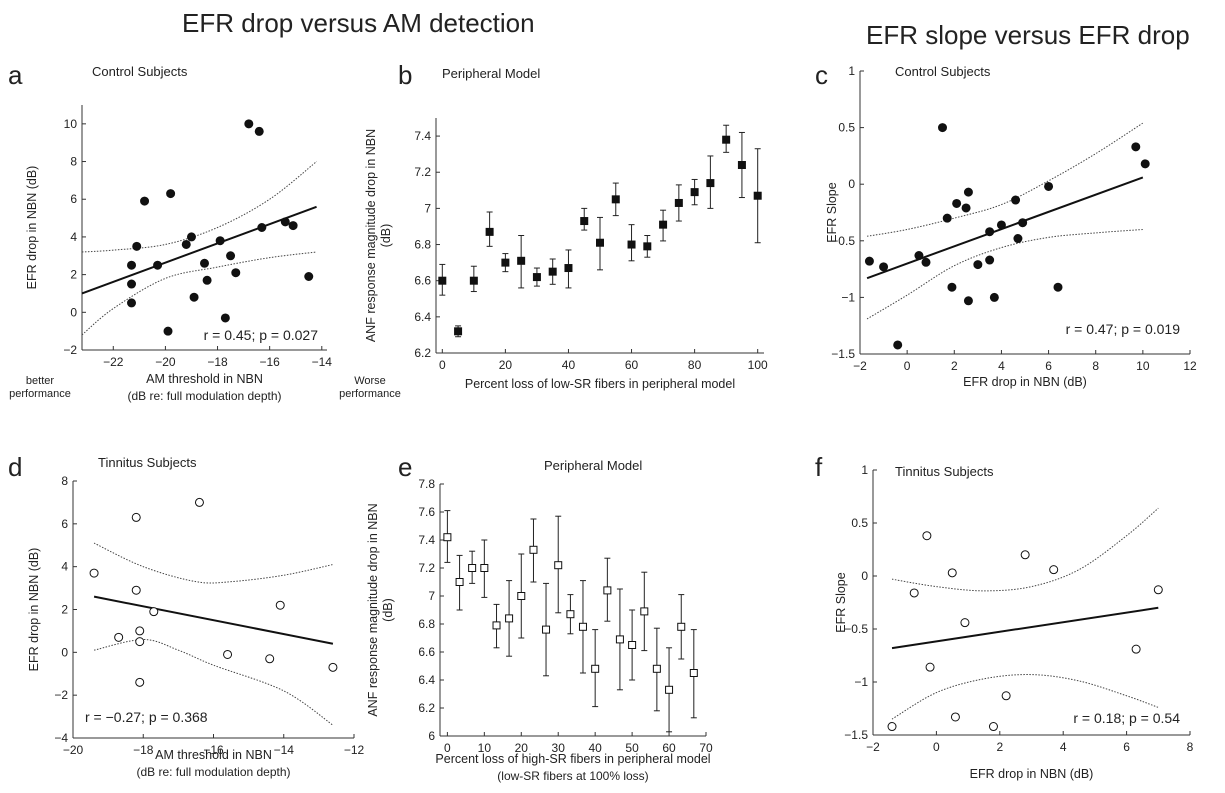 The image size is (1225, 793). Describe the element at coordinates (1063, 747) in the screenshot. I see `panel-f-x-tick-label: 4` at that location.